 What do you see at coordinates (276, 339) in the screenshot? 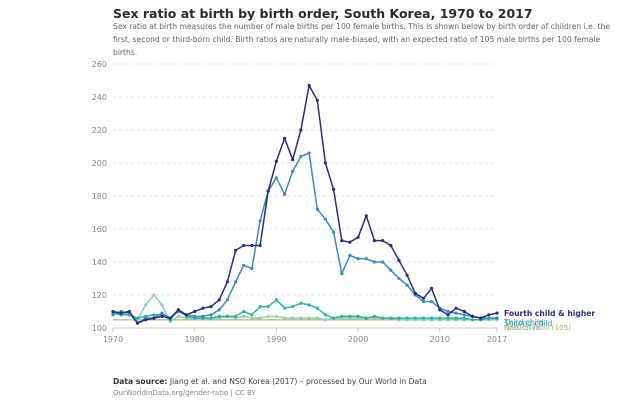
I see `x-tick-label: 1990` at bounding box center [276, 339].